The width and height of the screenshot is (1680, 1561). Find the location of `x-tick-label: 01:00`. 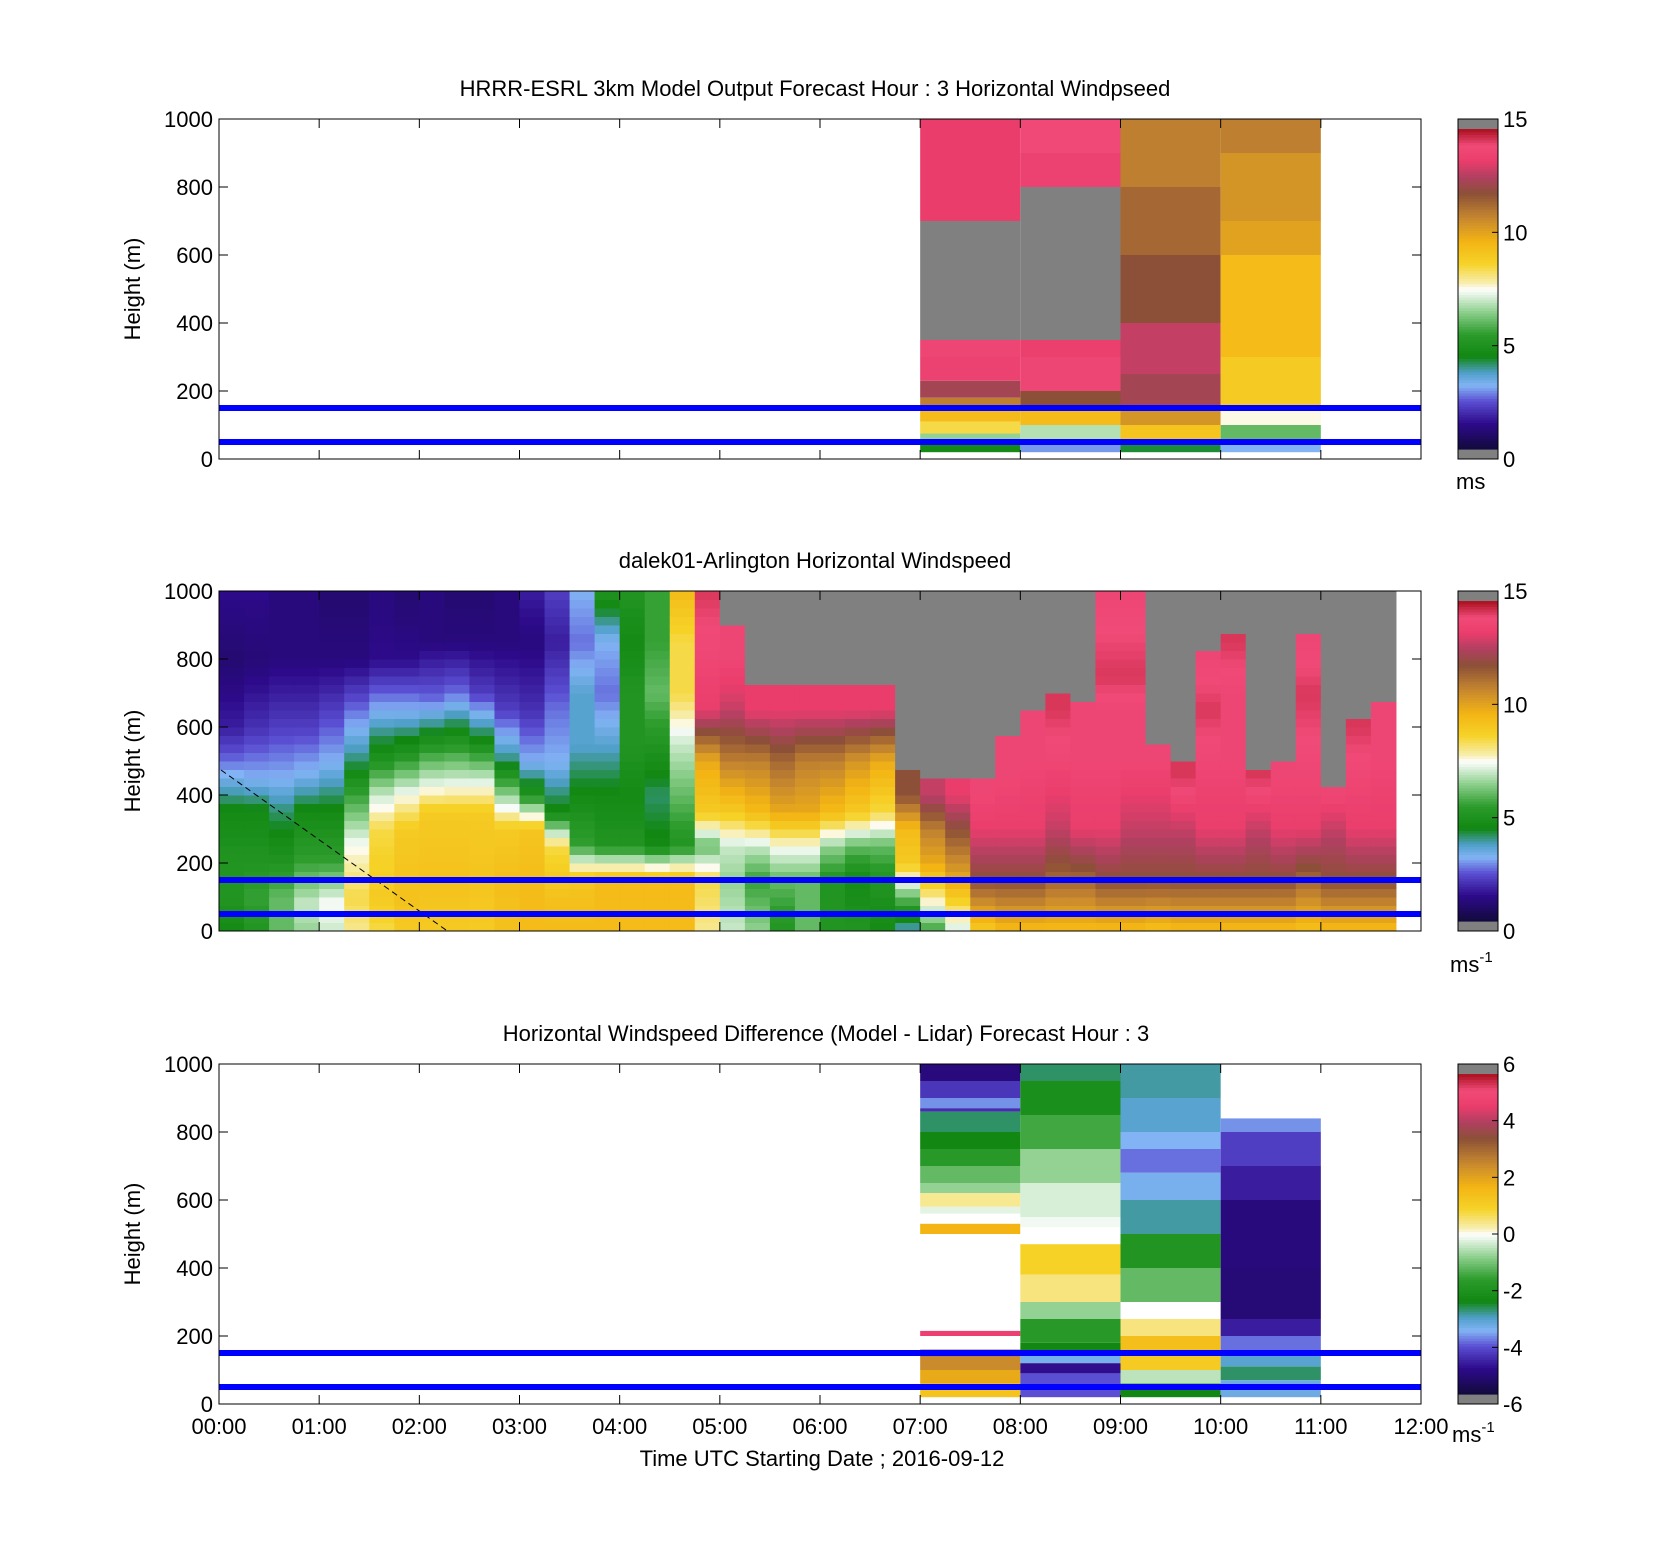

x-tick-label: 01:00 is located at coordinates (319, 1426).